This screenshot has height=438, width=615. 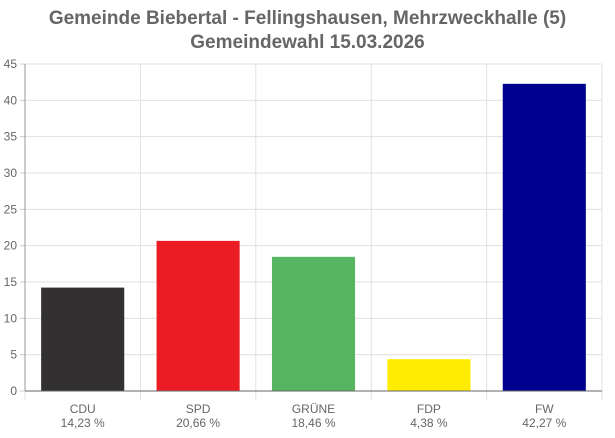 What do you see at coordinates (11, 137) in the screenshot?
I see `y-tick-label: 35` at bounding box center [11, 137].